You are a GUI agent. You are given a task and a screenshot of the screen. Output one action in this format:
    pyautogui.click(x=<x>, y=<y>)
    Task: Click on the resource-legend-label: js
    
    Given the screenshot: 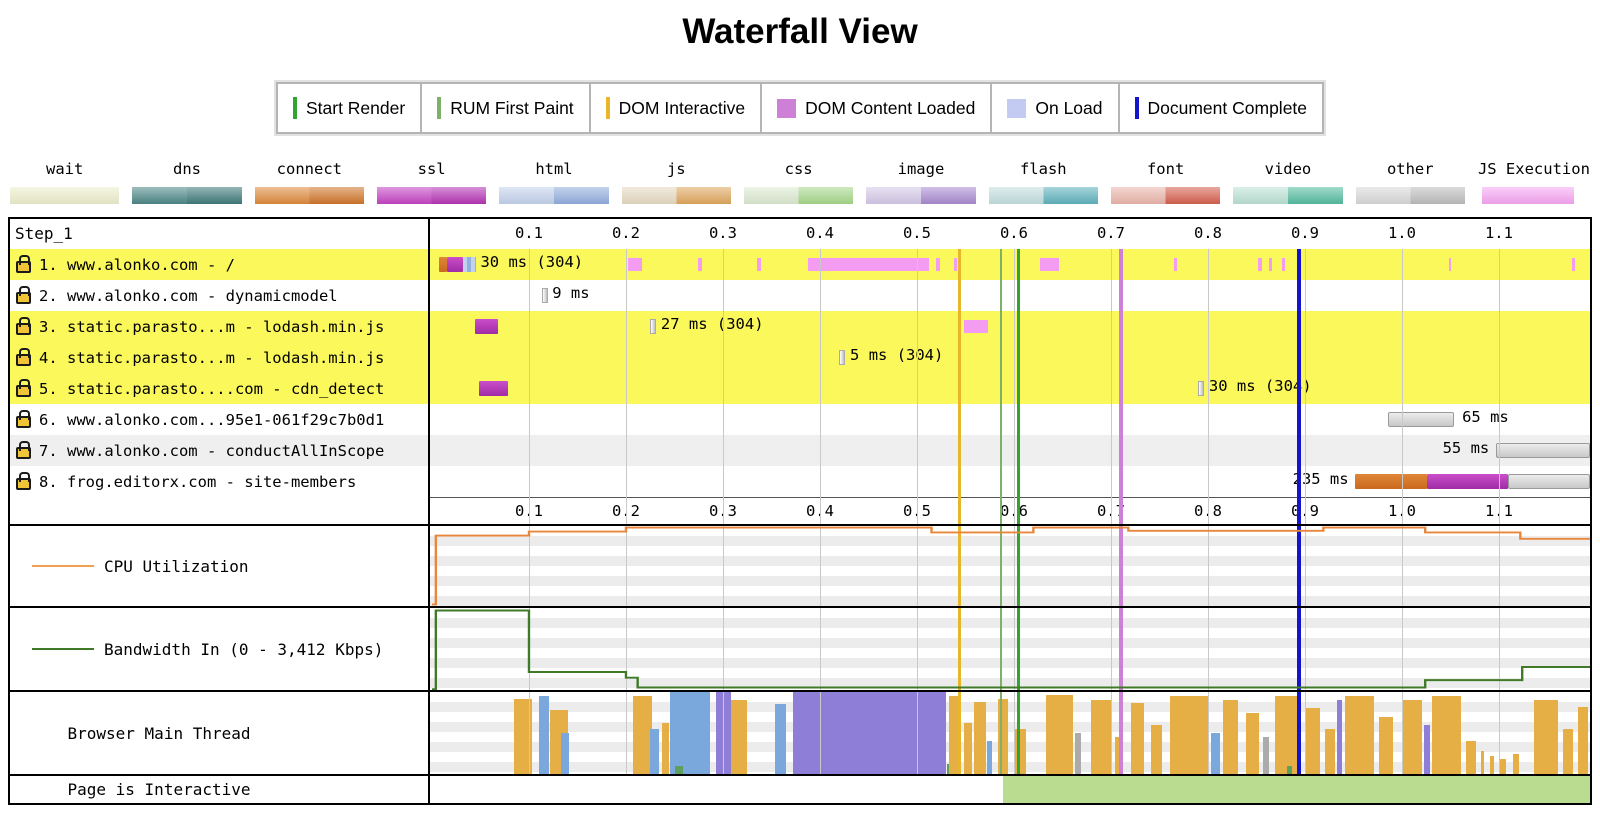 What is the action you would take?
    pyautogui.click(x=676, y=169)
    